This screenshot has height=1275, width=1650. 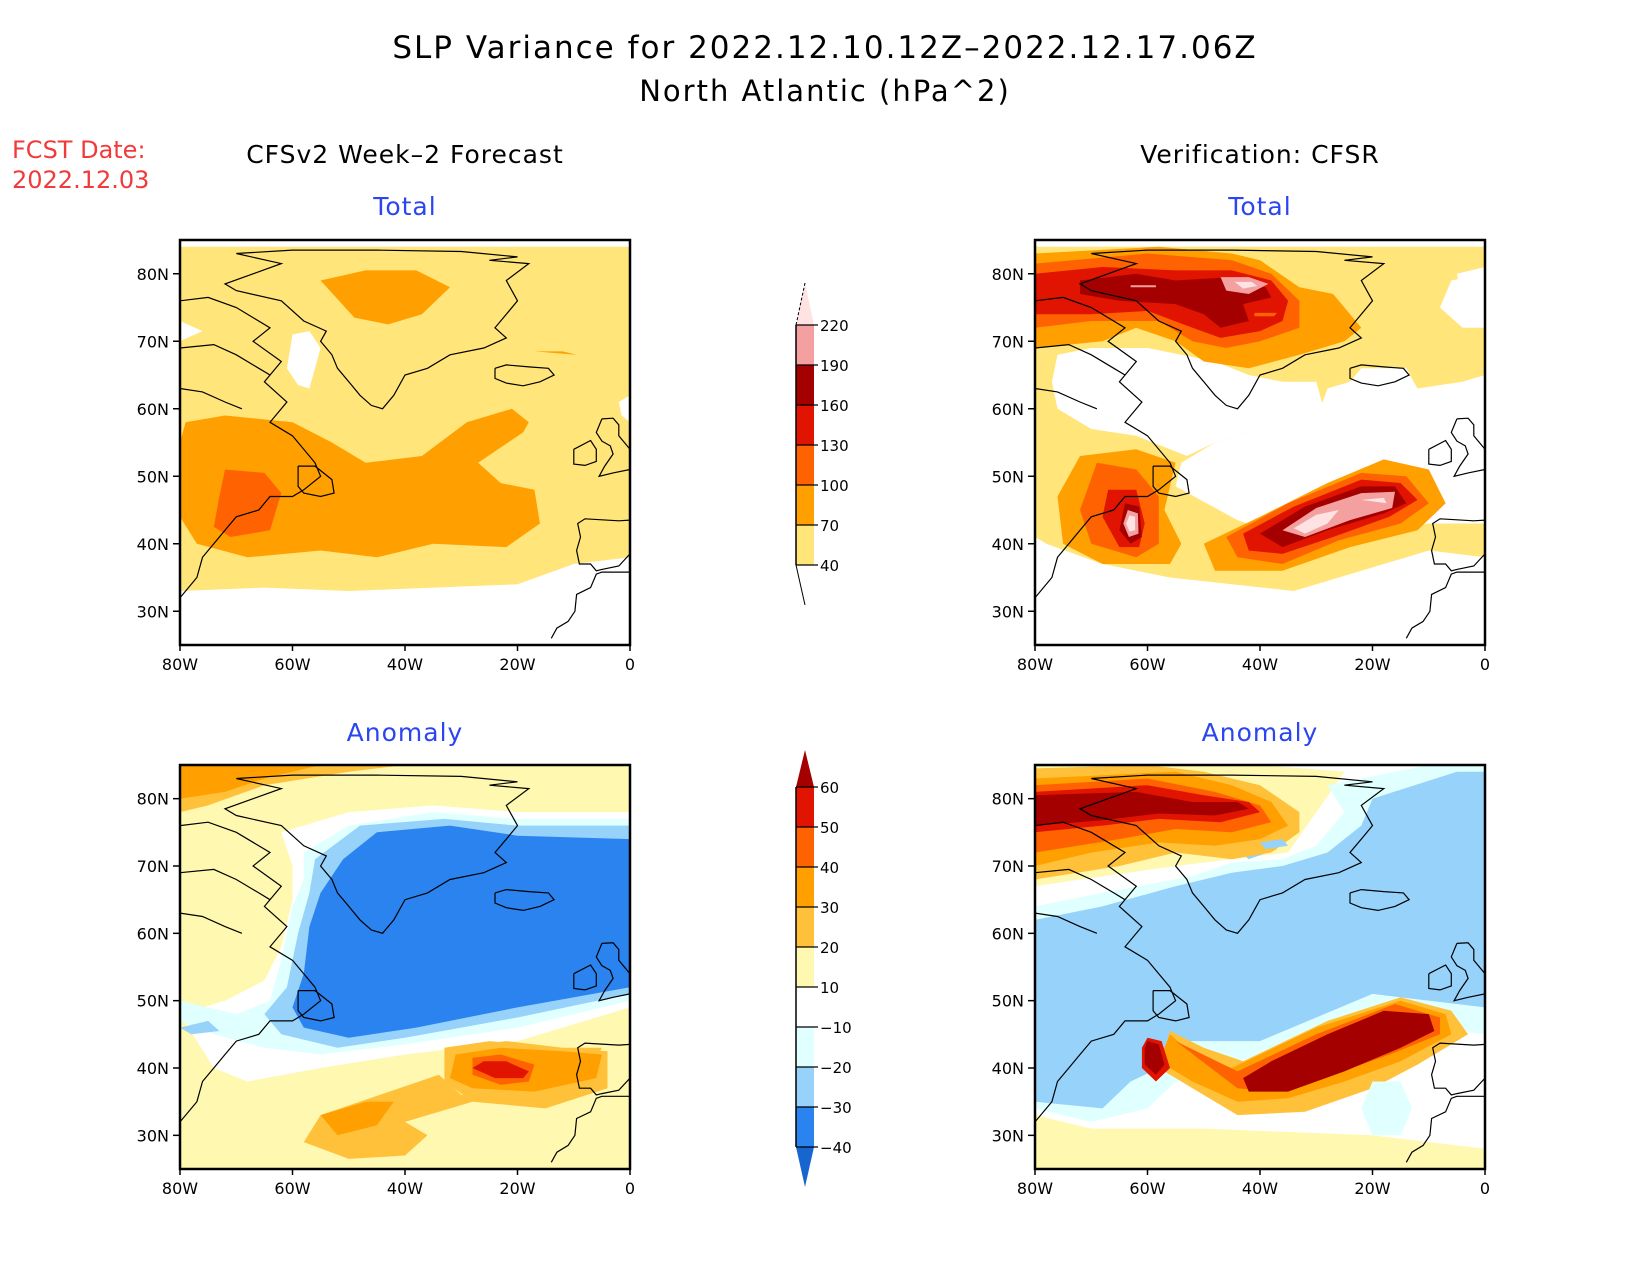 I want to click on colorbar-label: 50, so click(x=829, y=828).